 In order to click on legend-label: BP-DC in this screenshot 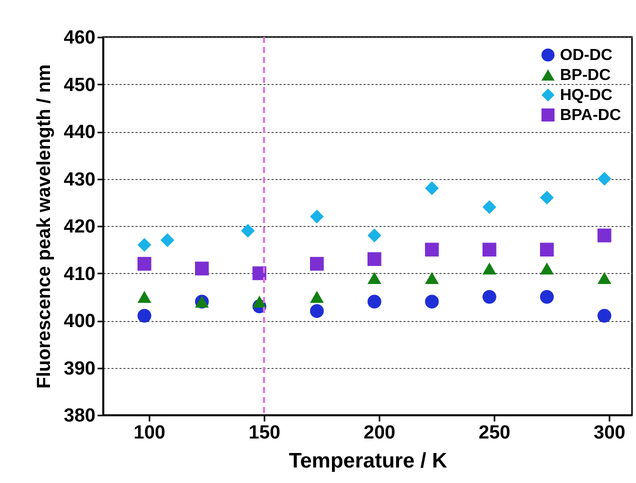, I will do `click(586, 75)`.